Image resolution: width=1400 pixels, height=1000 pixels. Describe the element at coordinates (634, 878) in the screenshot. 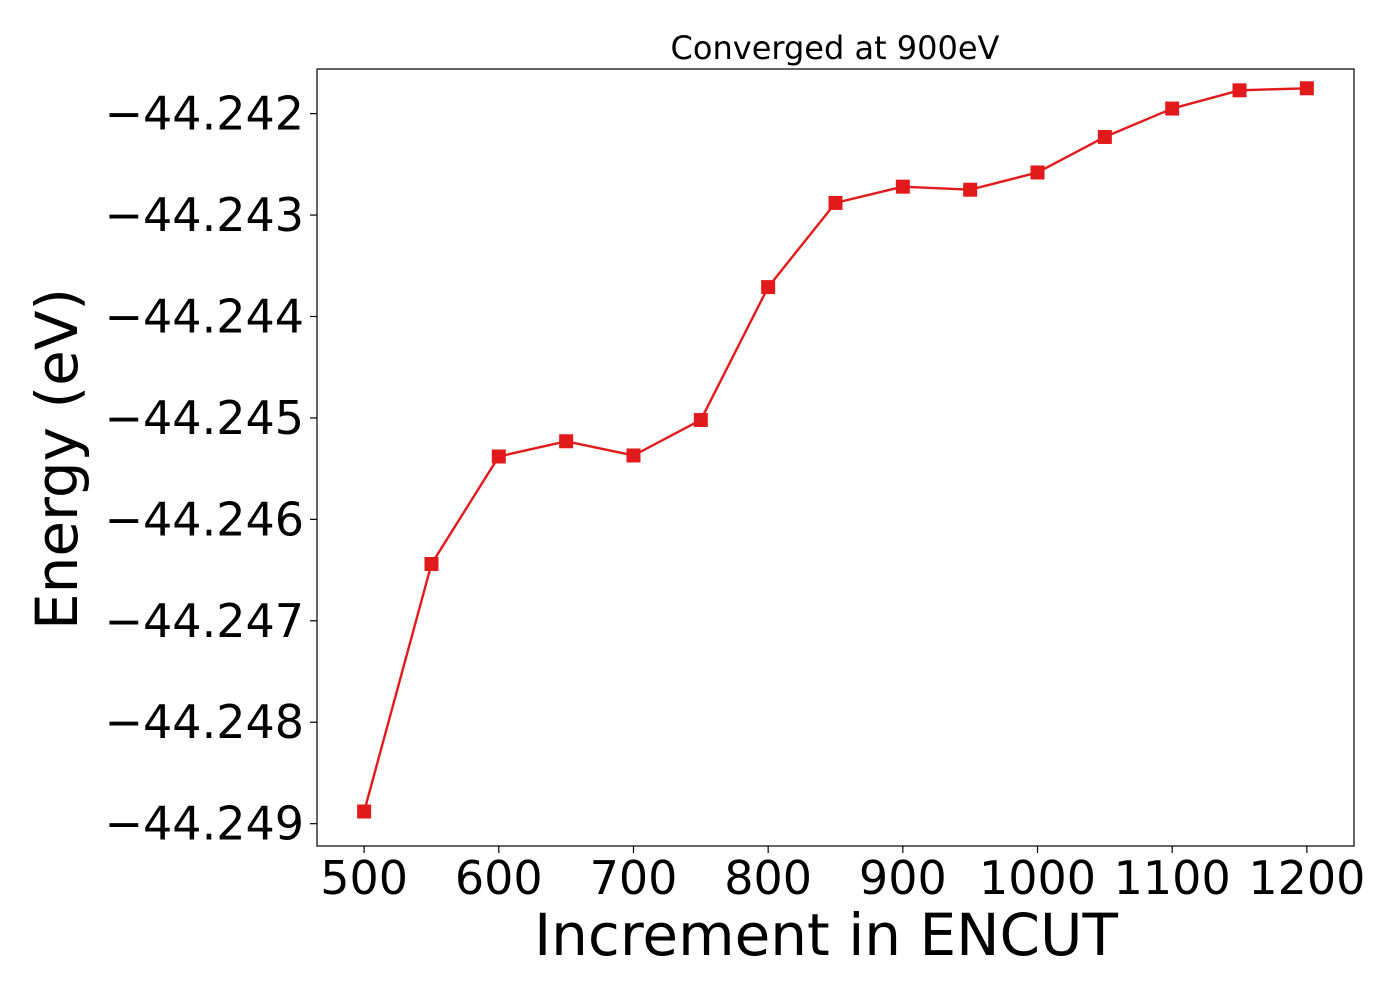

I see `x-tick-label: 700` at that location.